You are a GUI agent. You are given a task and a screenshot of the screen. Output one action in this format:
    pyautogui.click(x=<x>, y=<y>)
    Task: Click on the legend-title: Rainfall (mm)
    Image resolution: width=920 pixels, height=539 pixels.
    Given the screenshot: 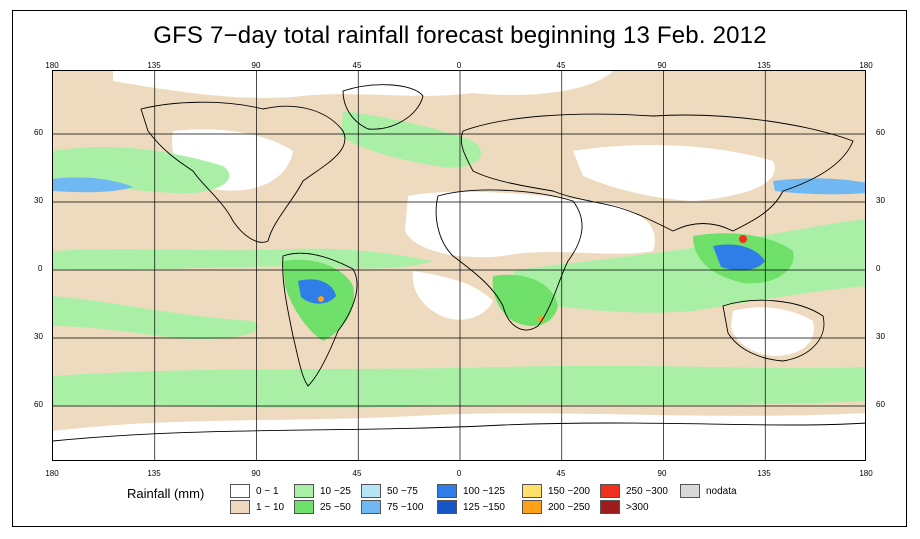 What is the action you would take?
    pyautogui.click(x=166, y=493)
    